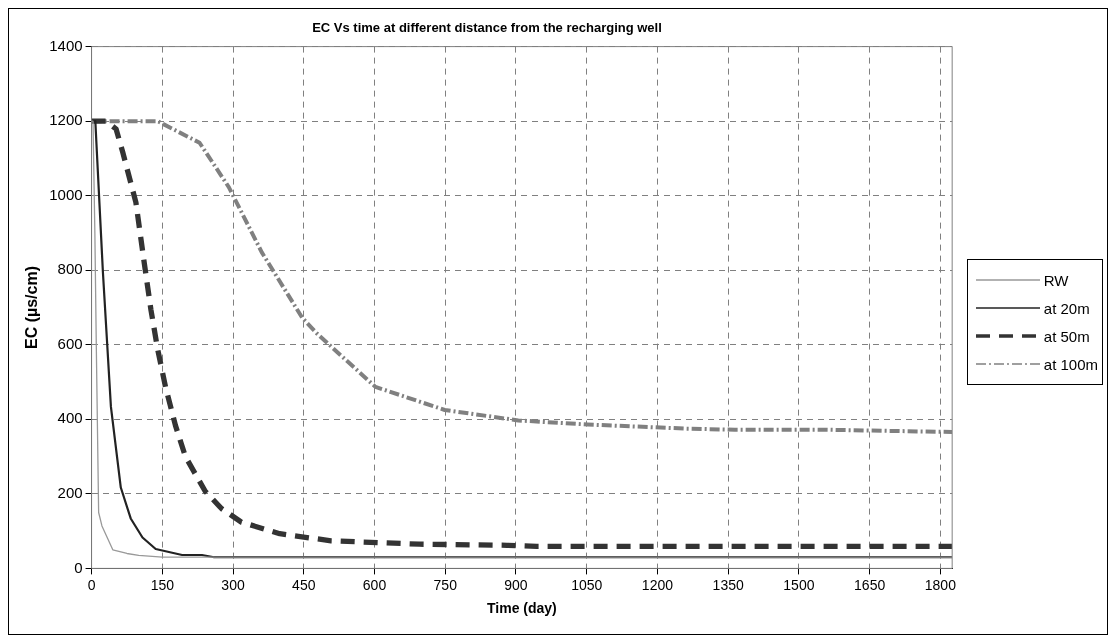  Describe the element at coordinates (1066, 336) in the screenshot. I see `legend-label: at 50m` at that location.